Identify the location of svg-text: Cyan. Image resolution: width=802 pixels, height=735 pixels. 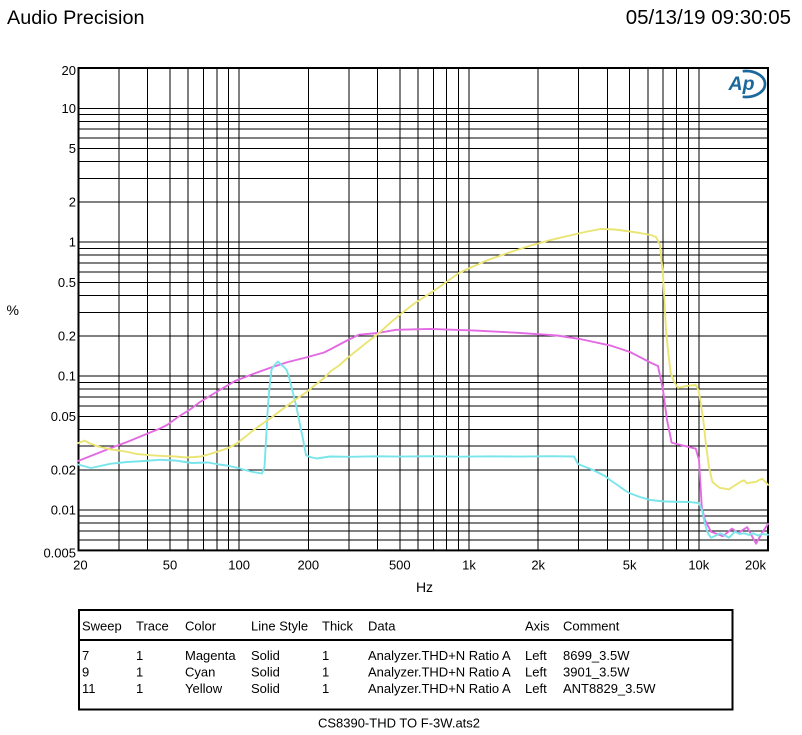
(200, 672).